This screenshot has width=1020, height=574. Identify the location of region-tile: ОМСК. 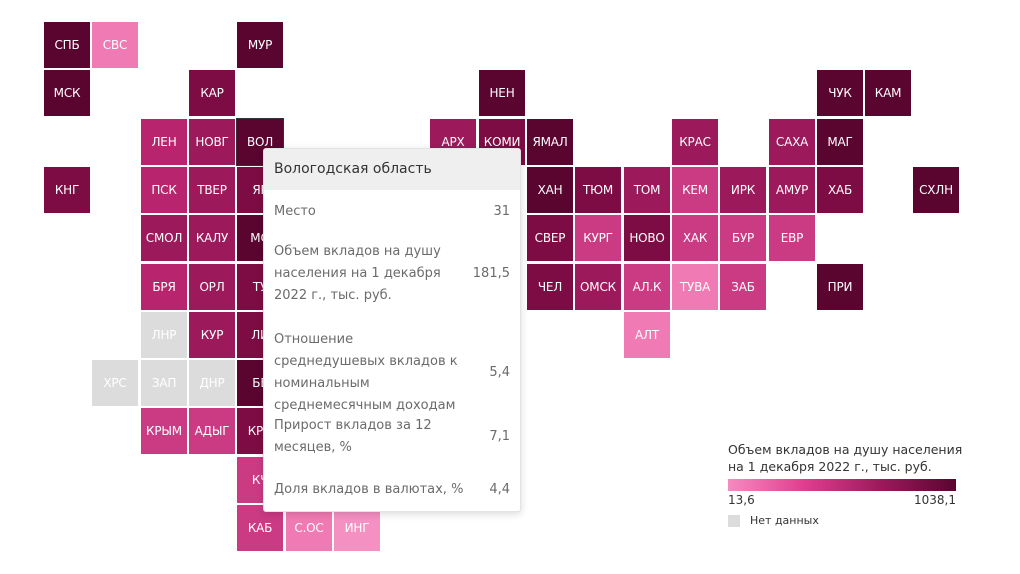
(598, 287).